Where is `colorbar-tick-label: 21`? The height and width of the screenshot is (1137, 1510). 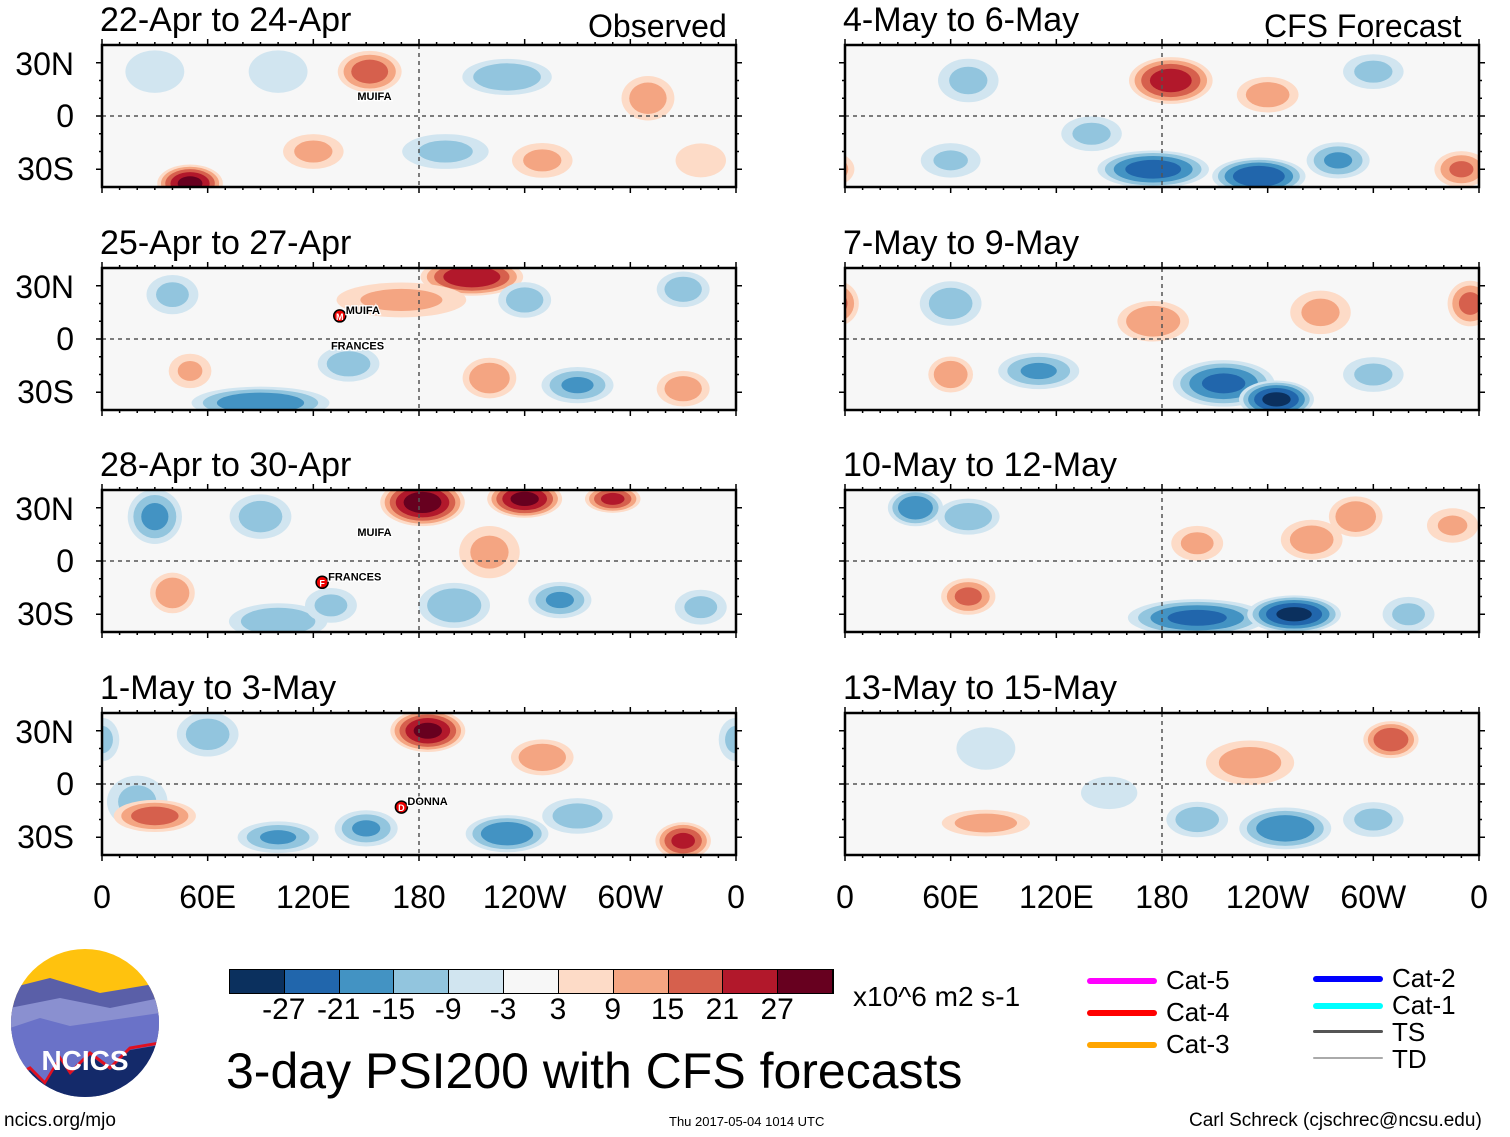 colorbar-tick-label: 21 is located at coordinates (722, 1009).